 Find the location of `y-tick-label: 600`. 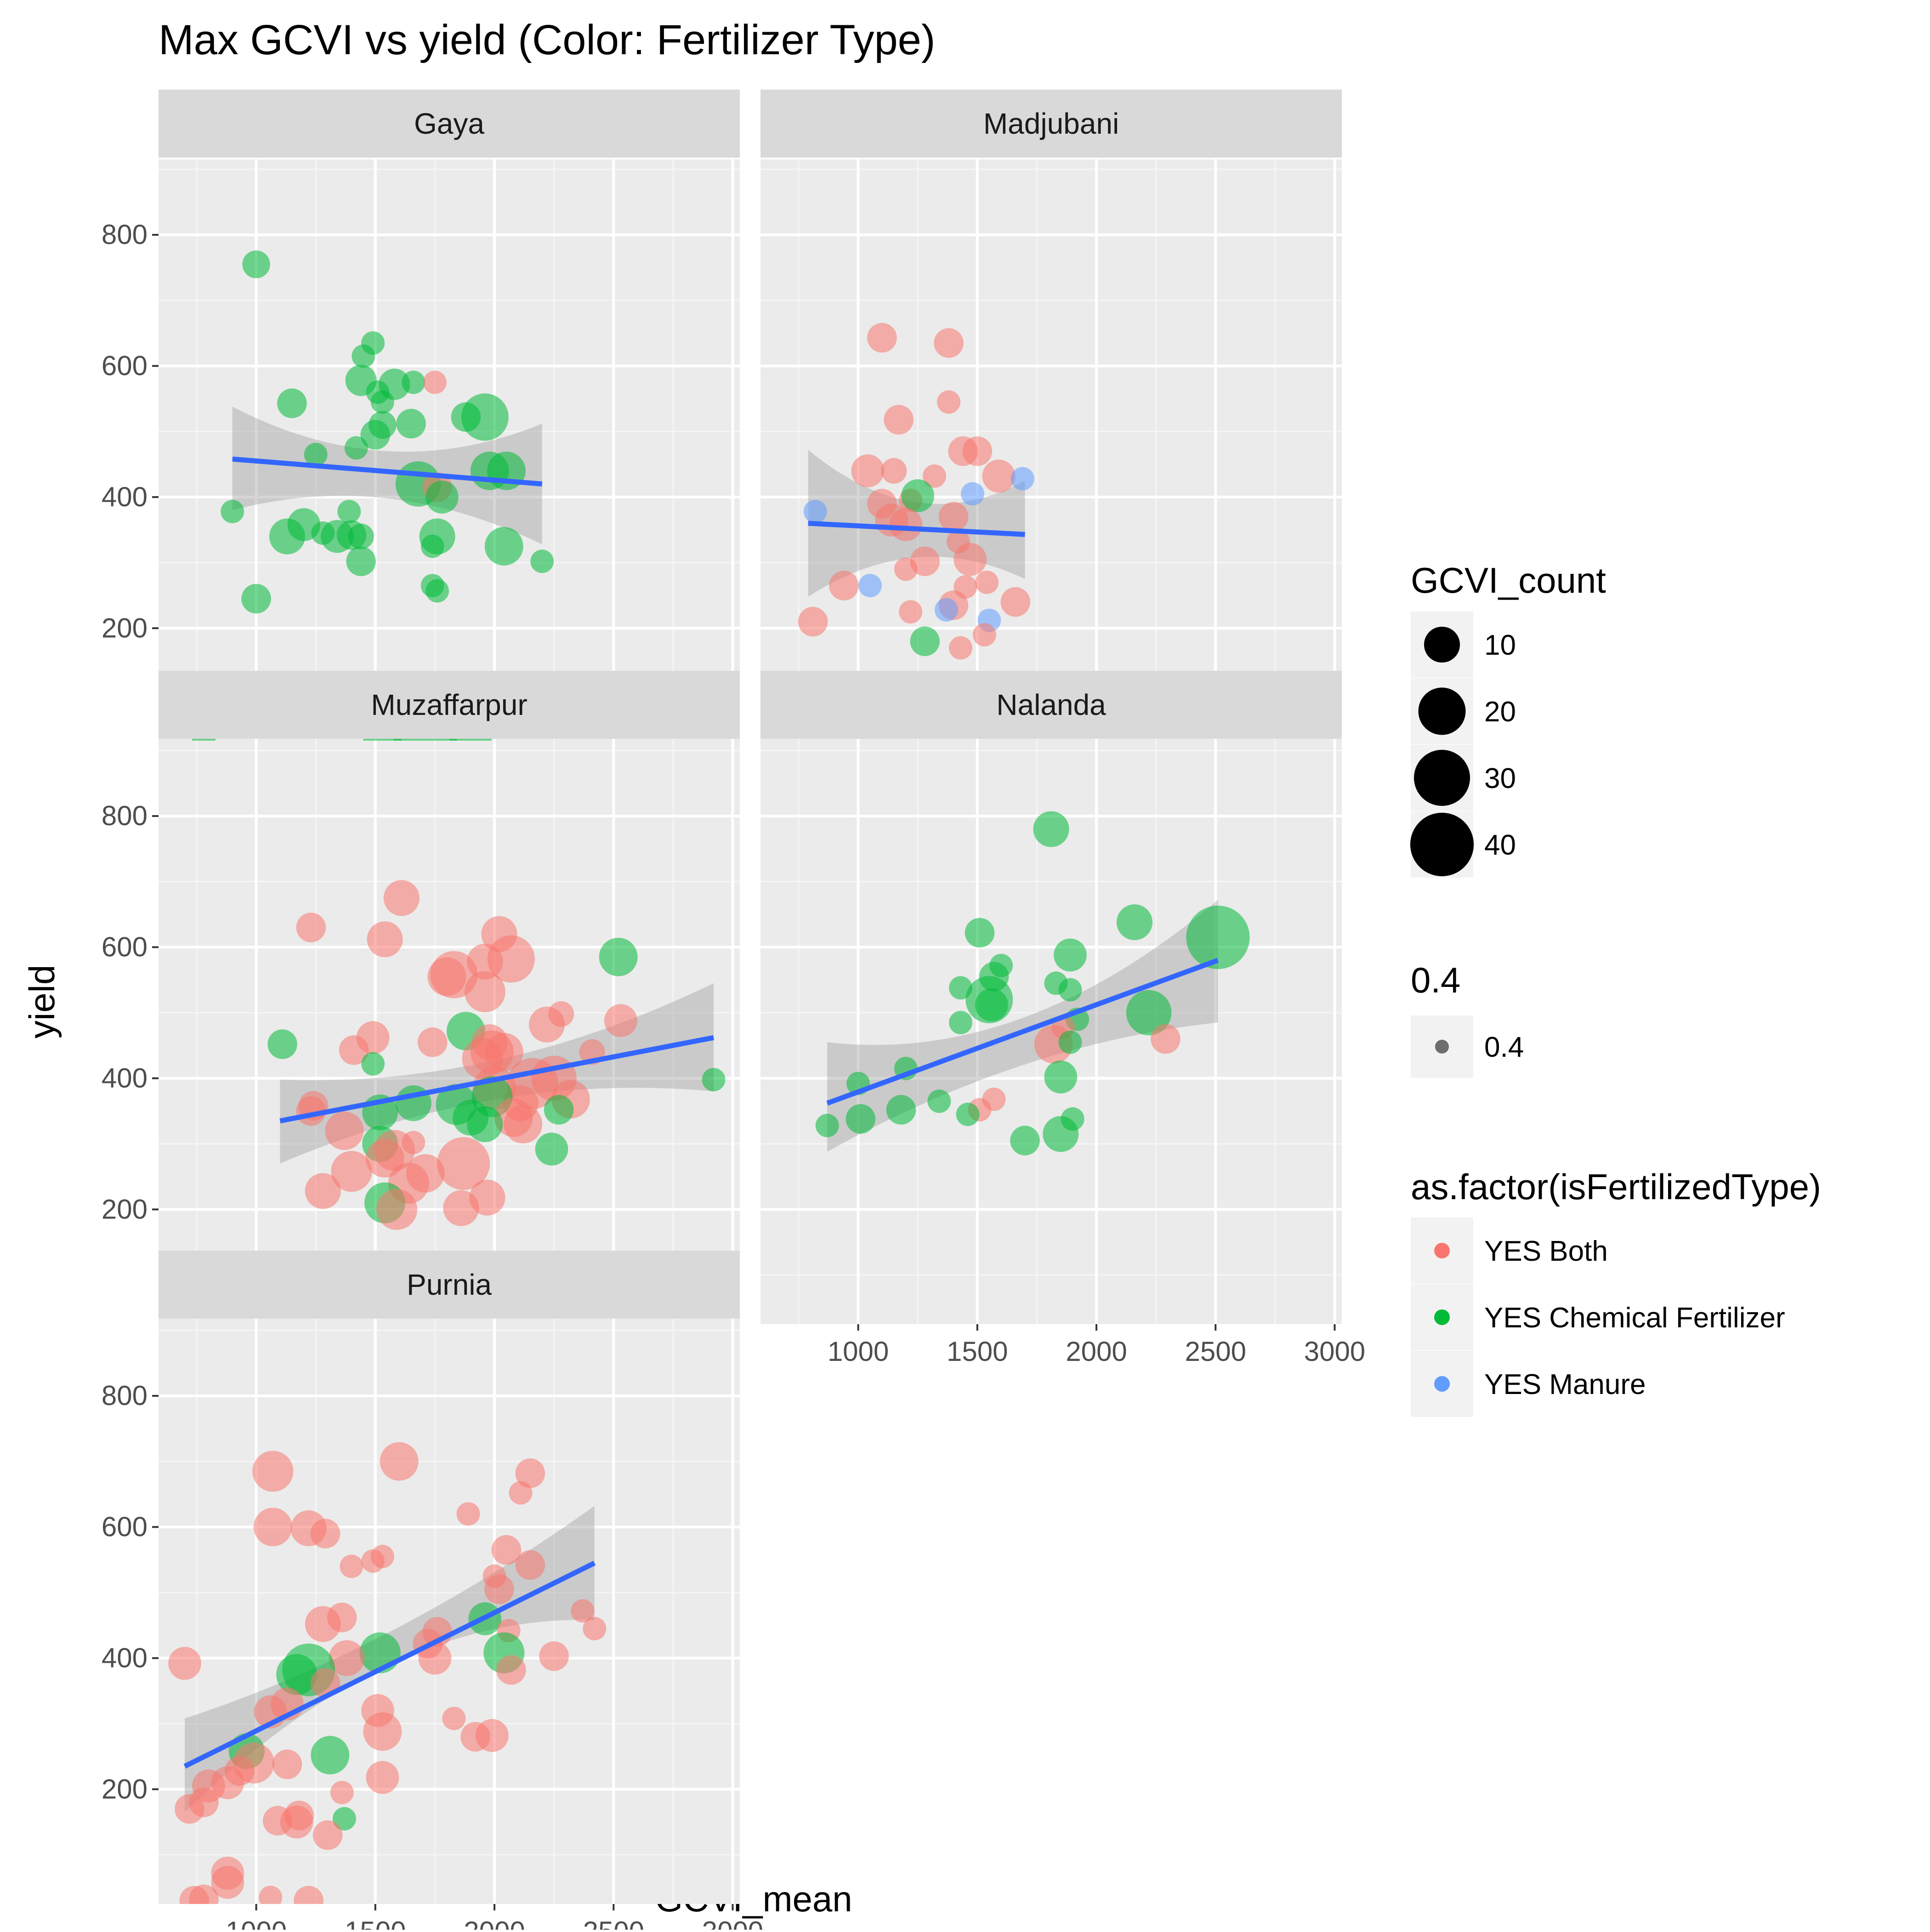

y-tick-label: 600 is located at coordinates (125, 946).